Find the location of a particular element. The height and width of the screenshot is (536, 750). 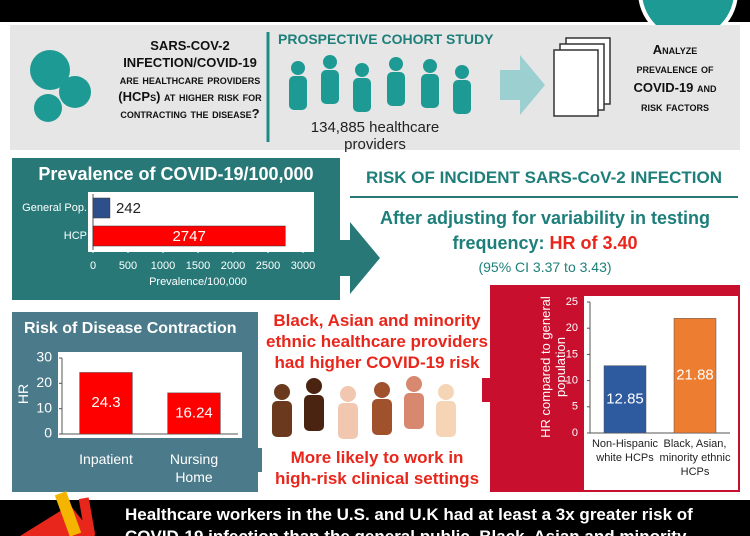

value-label: 21.88 is located at coordinates (695, 375).